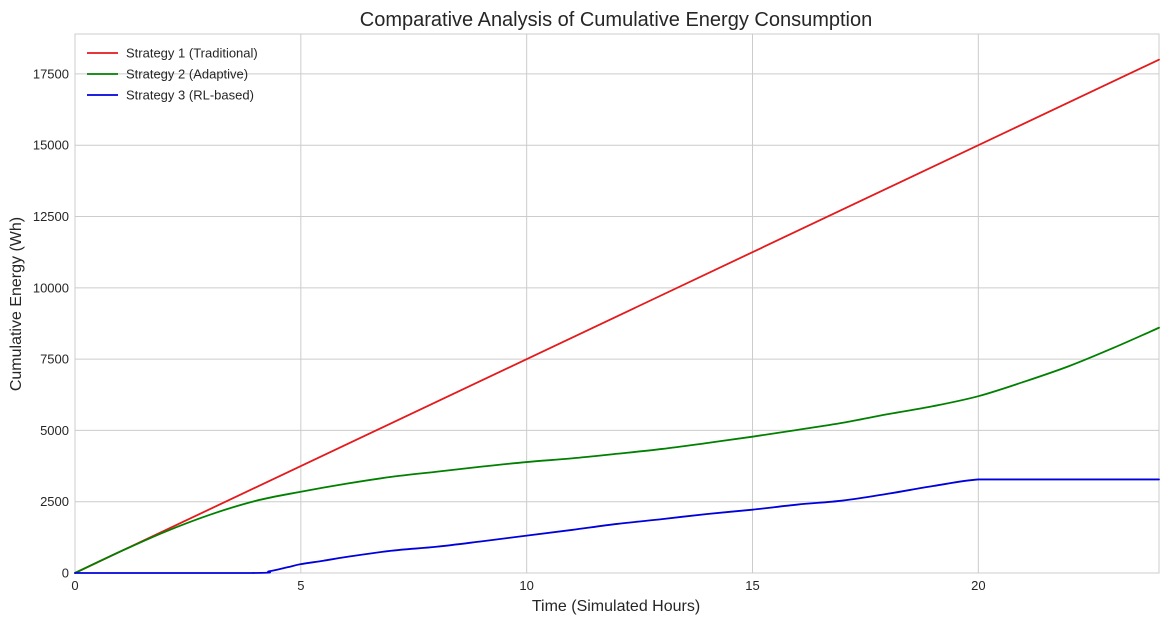  What do you see at coordinates (190, 95) in the screenshot?
I see `legend-label-3: Strategy 3 (RL-based)` at bounding box center [190, 95].